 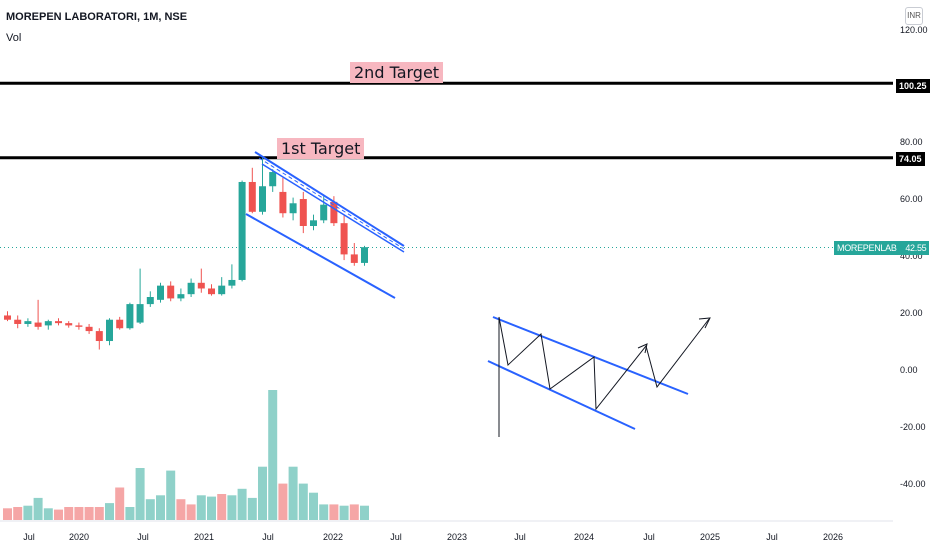 What do you see at coordinates (909, 370) in the screenshot?
I see `price-tick-label: 0.00` at bounding box center [909, 370].